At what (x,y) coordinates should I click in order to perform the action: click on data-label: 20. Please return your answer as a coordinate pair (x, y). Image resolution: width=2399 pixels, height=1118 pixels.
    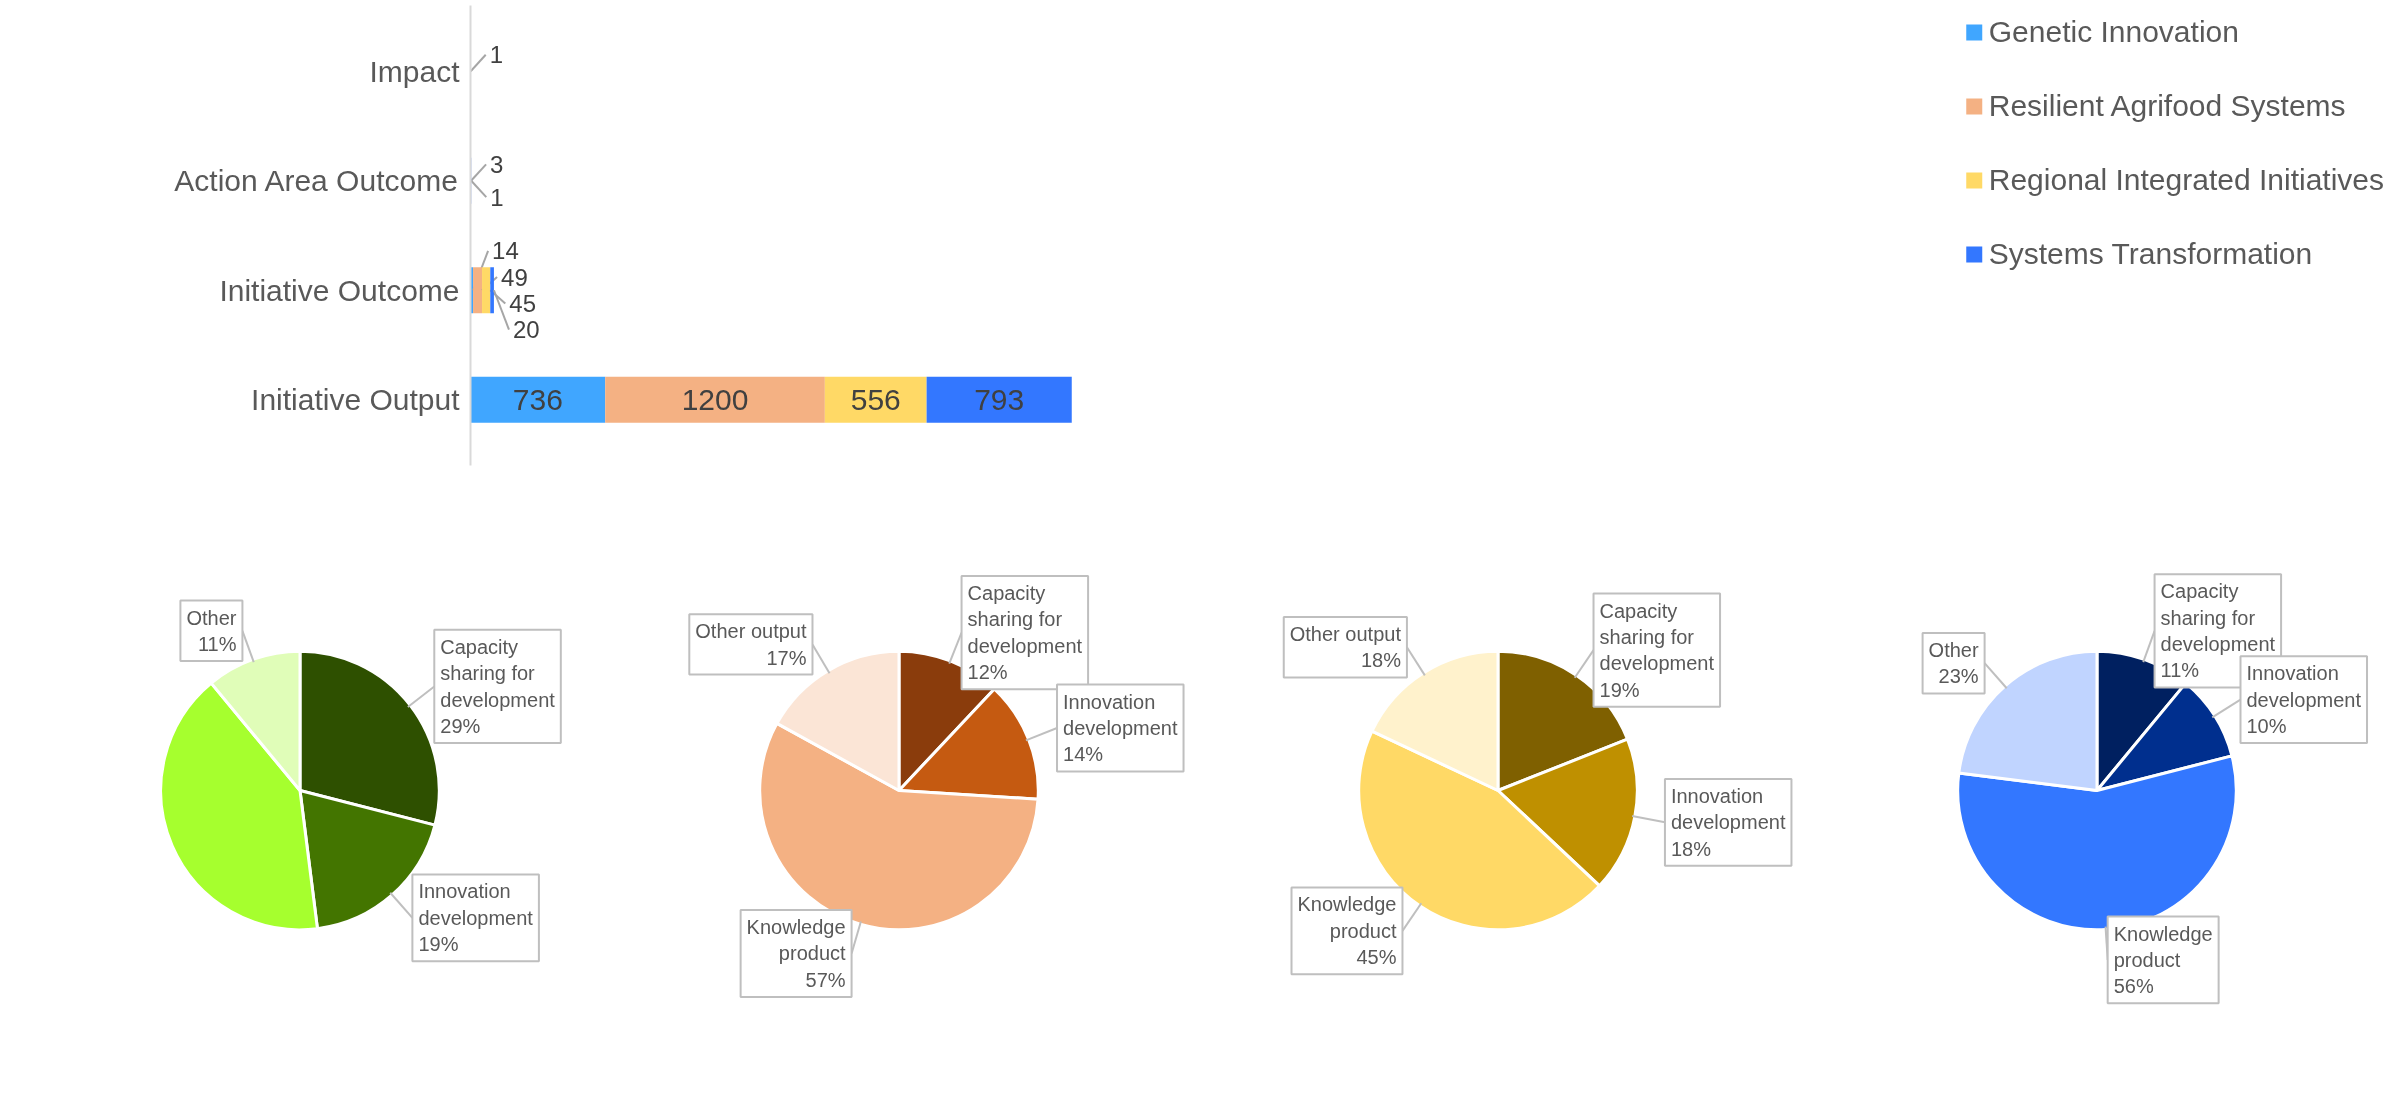
    Looking at the image, I should click on (526, 330).